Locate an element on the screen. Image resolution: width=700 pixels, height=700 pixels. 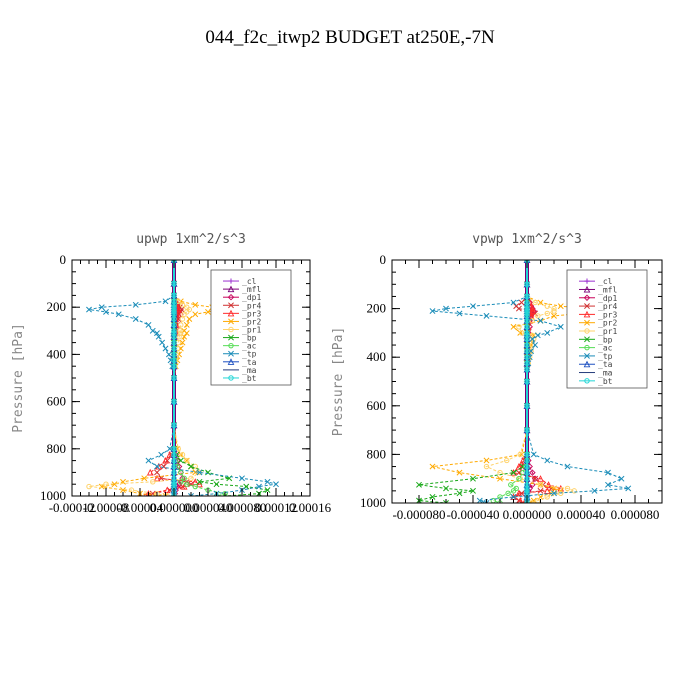
legend-label: _bp is located at coordinates (605, 339).